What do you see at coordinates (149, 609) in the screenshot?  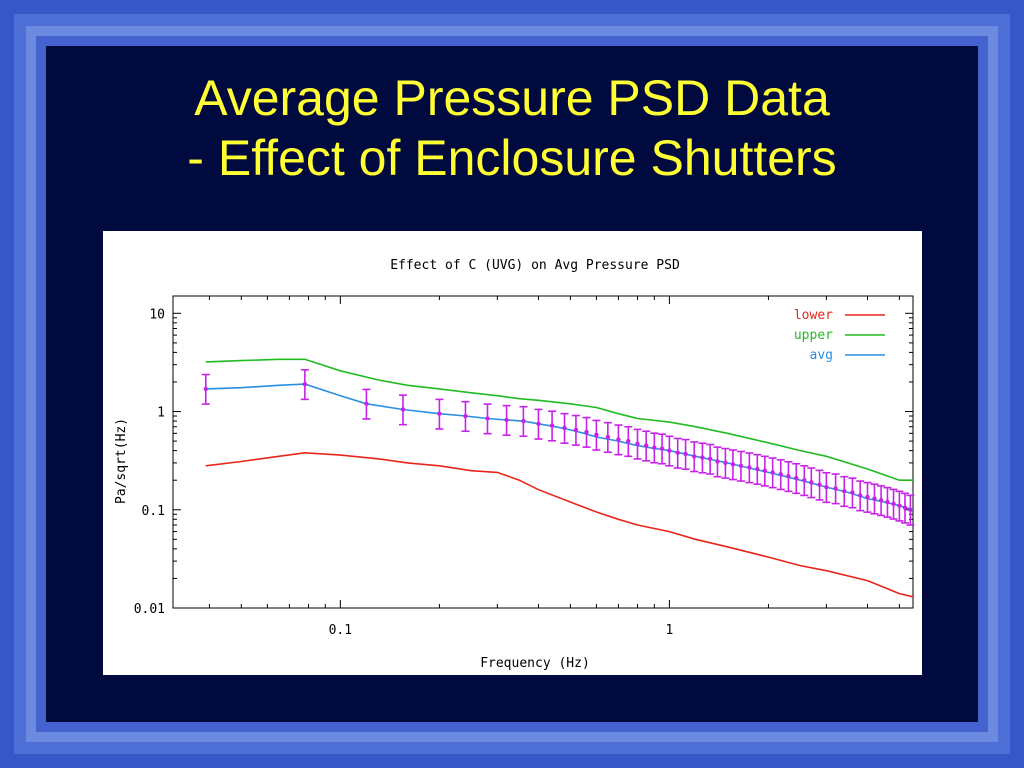 I see `y-tick-label: 0.01` at bounding box center [149, 609].